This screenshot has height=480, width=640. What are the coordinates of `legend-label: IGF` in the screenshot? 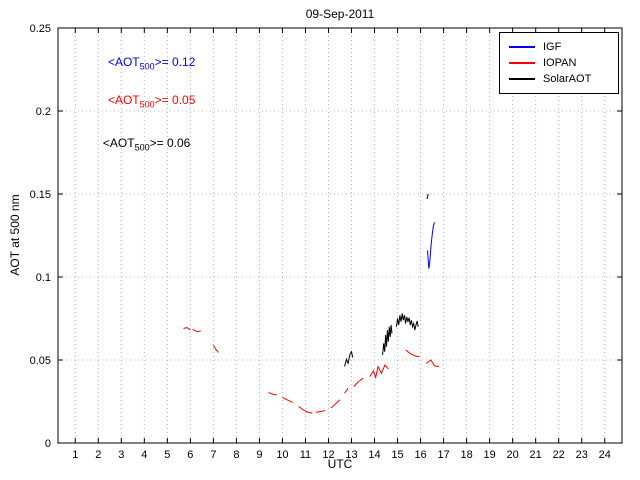 It's located at (552, 47).